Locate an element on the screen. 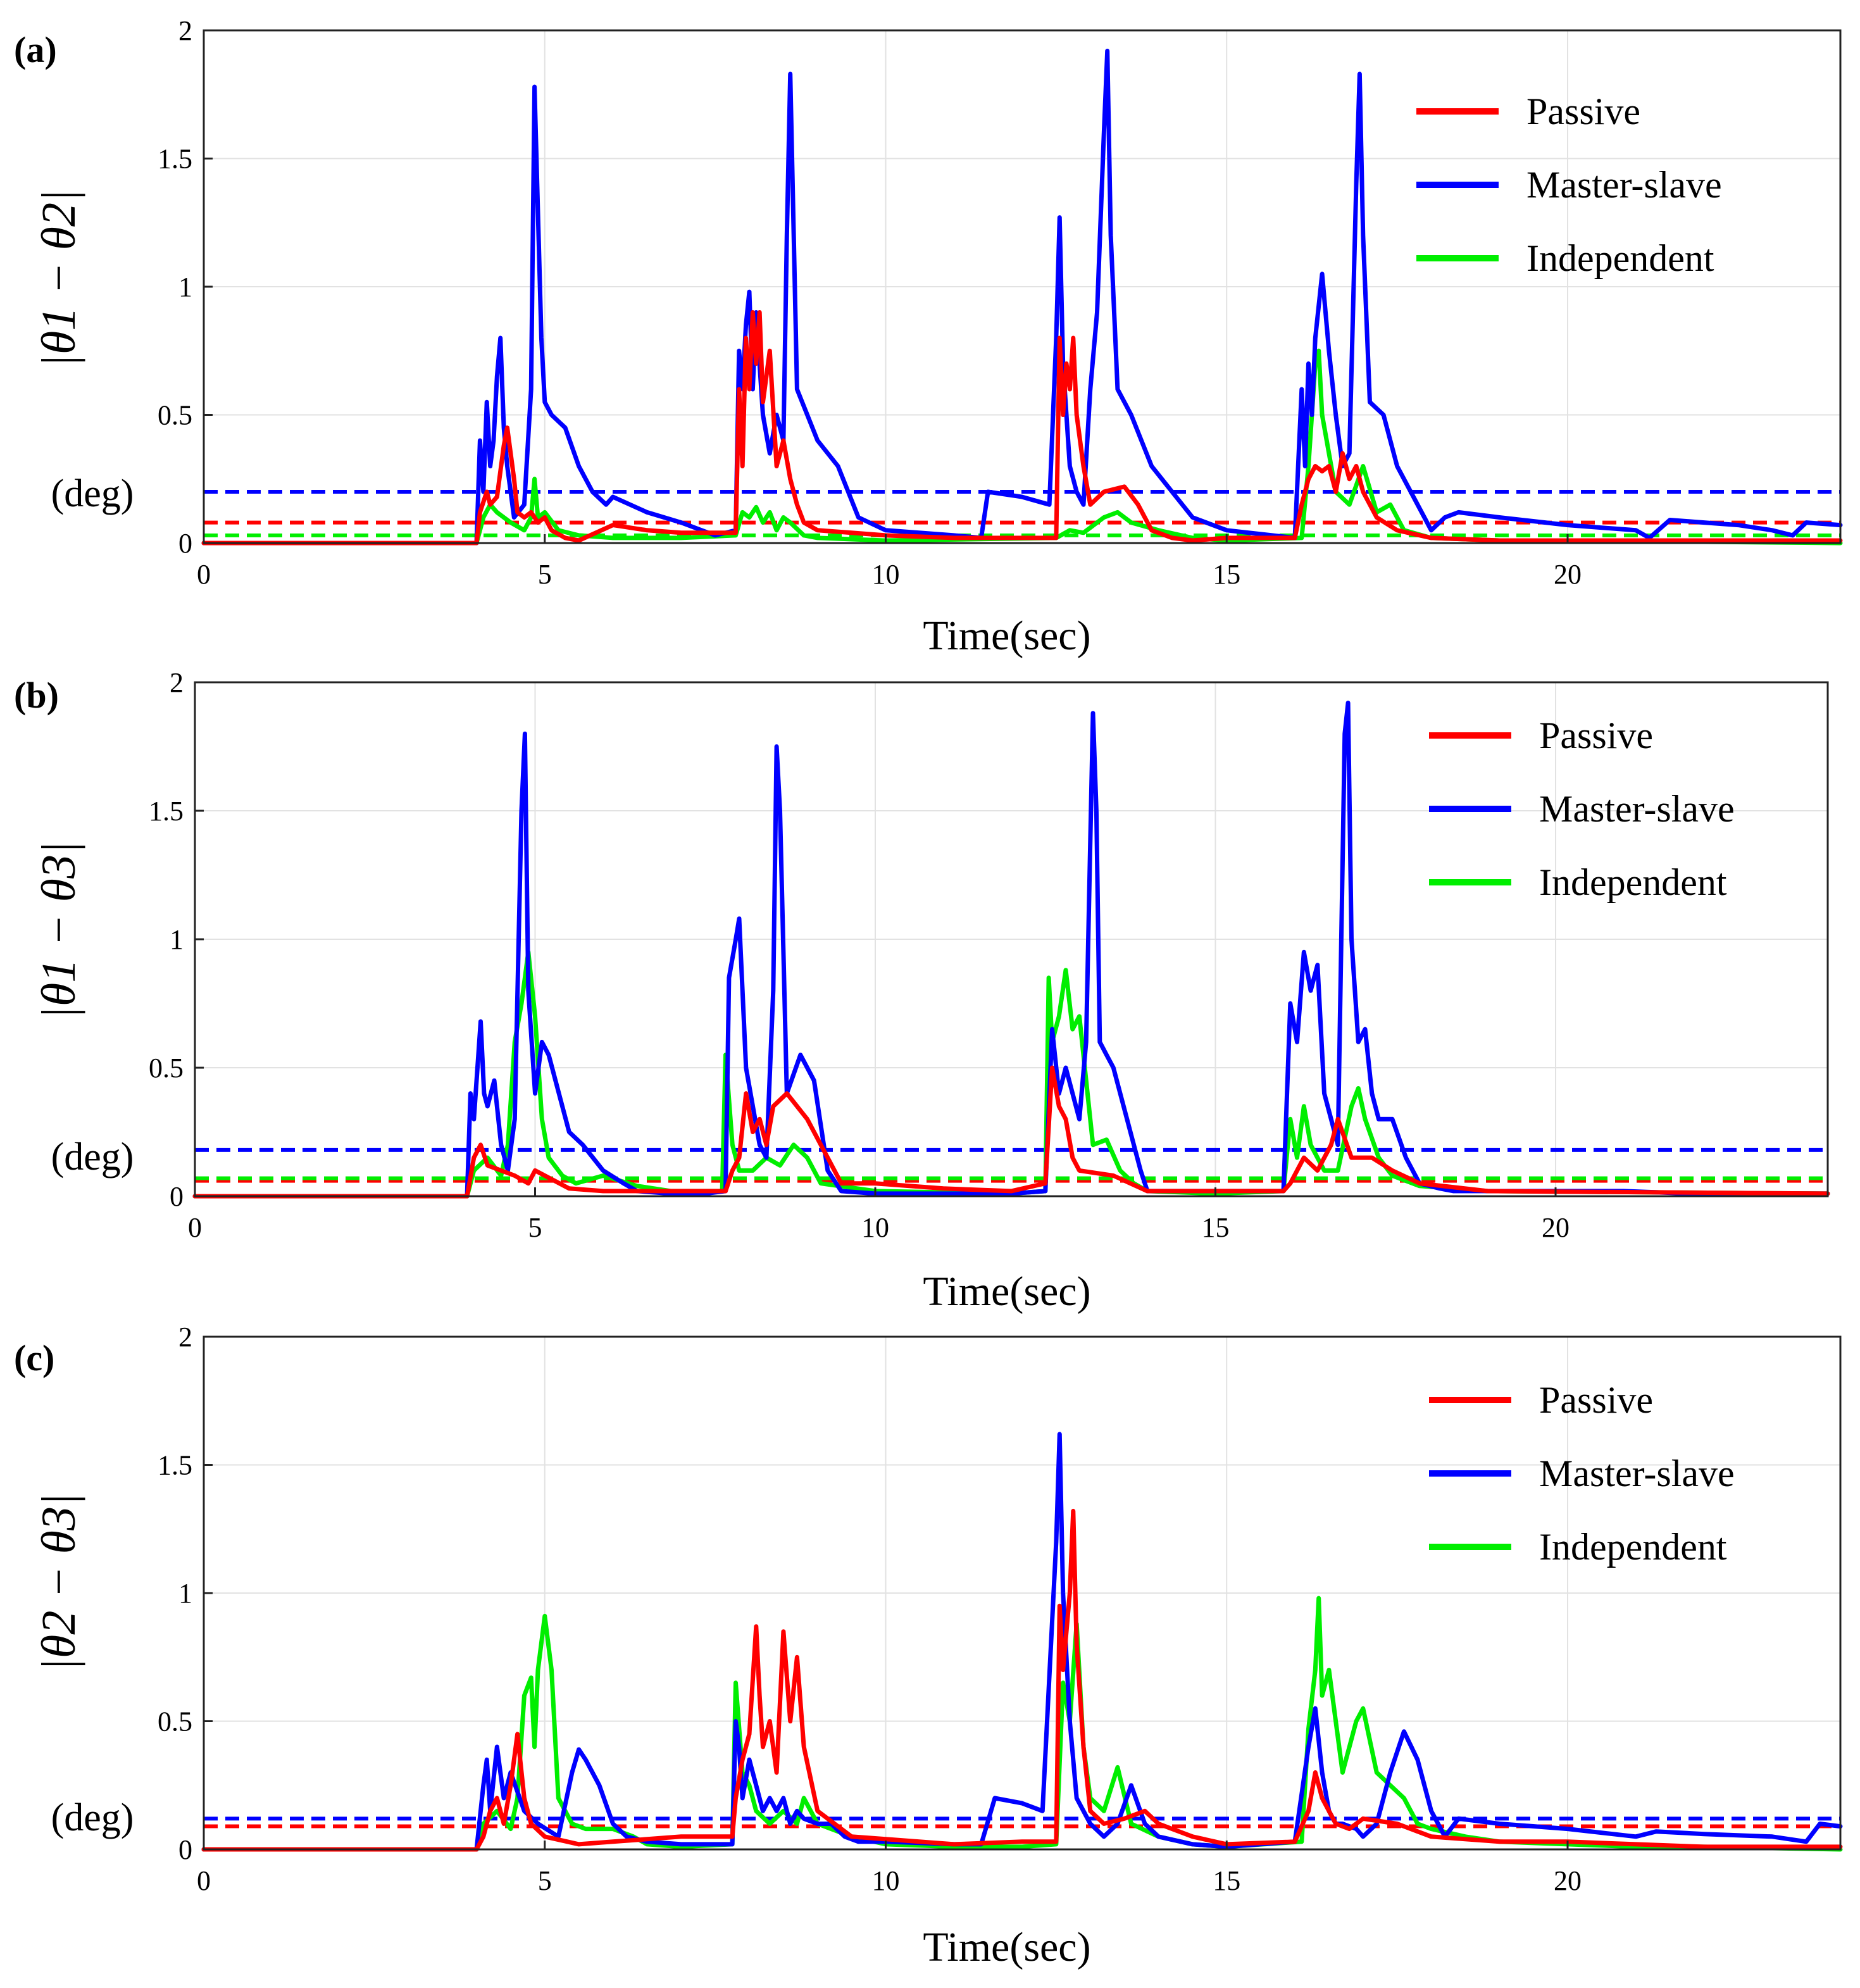 This screenshot has height=1988, width=1860. x-axis-label-a: Time(sec) is located at coordinates (1006, 636).